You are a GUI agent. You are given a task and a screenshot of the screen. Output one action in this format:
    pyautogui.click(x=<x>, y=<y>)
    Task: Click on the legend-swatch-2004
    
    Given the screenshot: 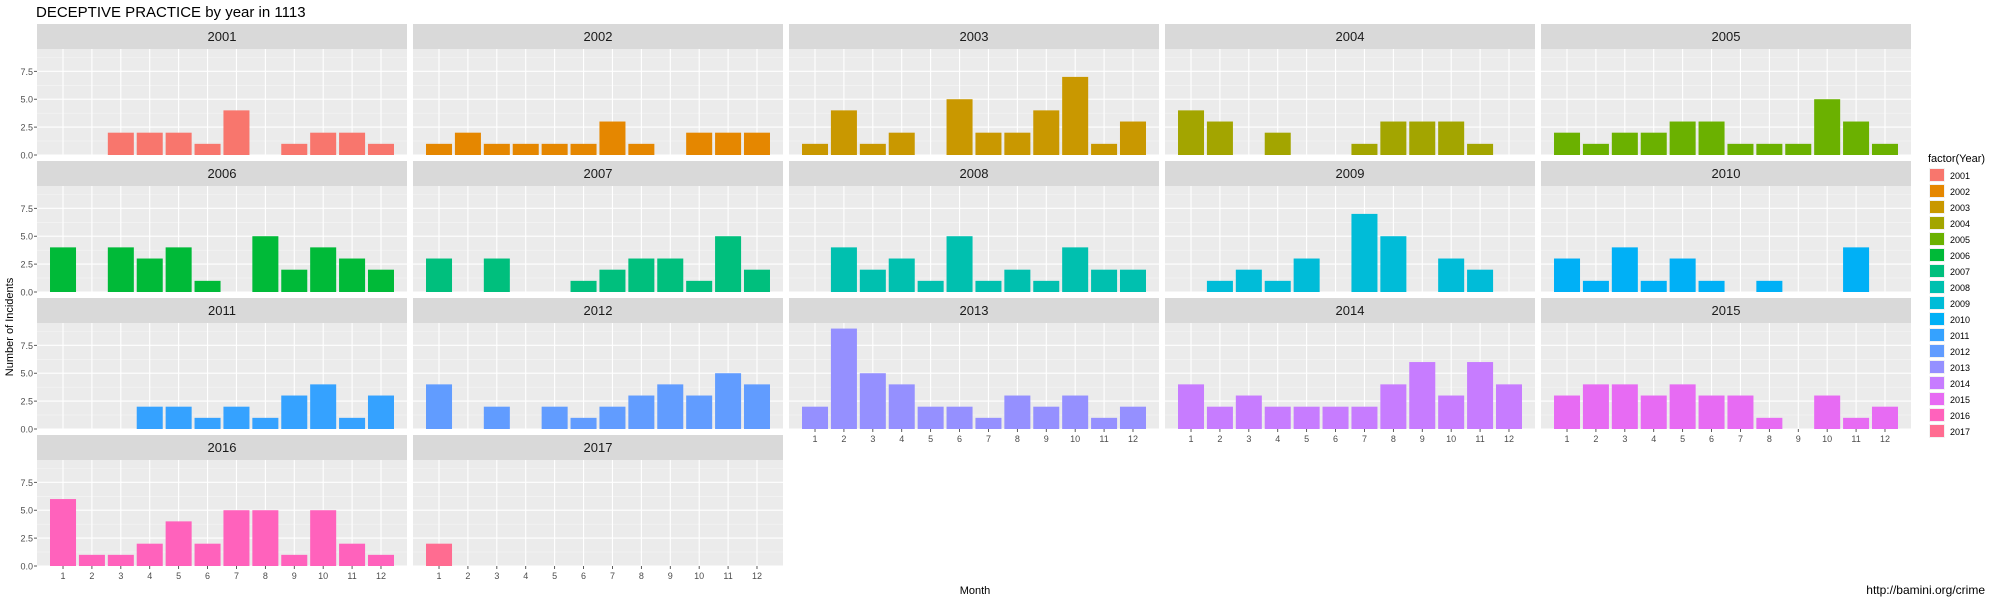 What is the action you would take?
    pyautogui.click(x=1937, y=223)
    